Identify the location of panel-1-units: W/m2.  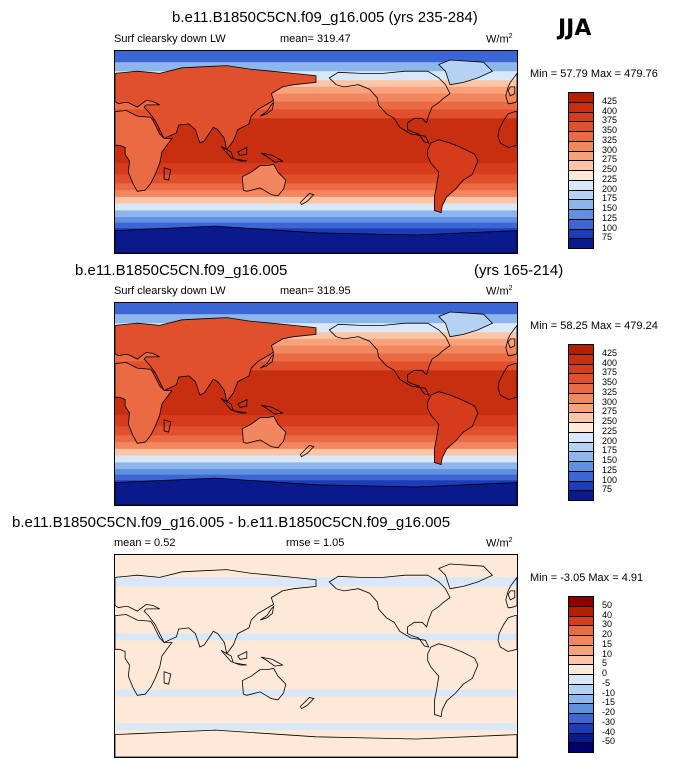
(499, 39).